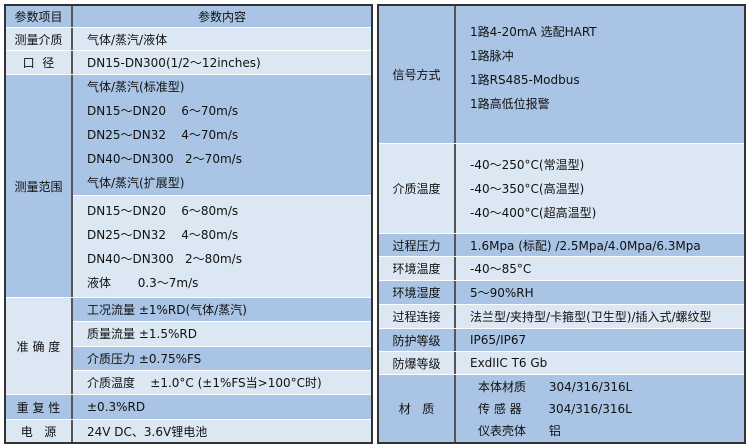 The height and width of the screenshot is (446, 750). What do you see at coordinates (591, 317) in the screenshot?
I see `row-value: 法兰型/夹持型/卡箍型(卫生型)/插入式/螺纹型` at bounding box center [591, 317].